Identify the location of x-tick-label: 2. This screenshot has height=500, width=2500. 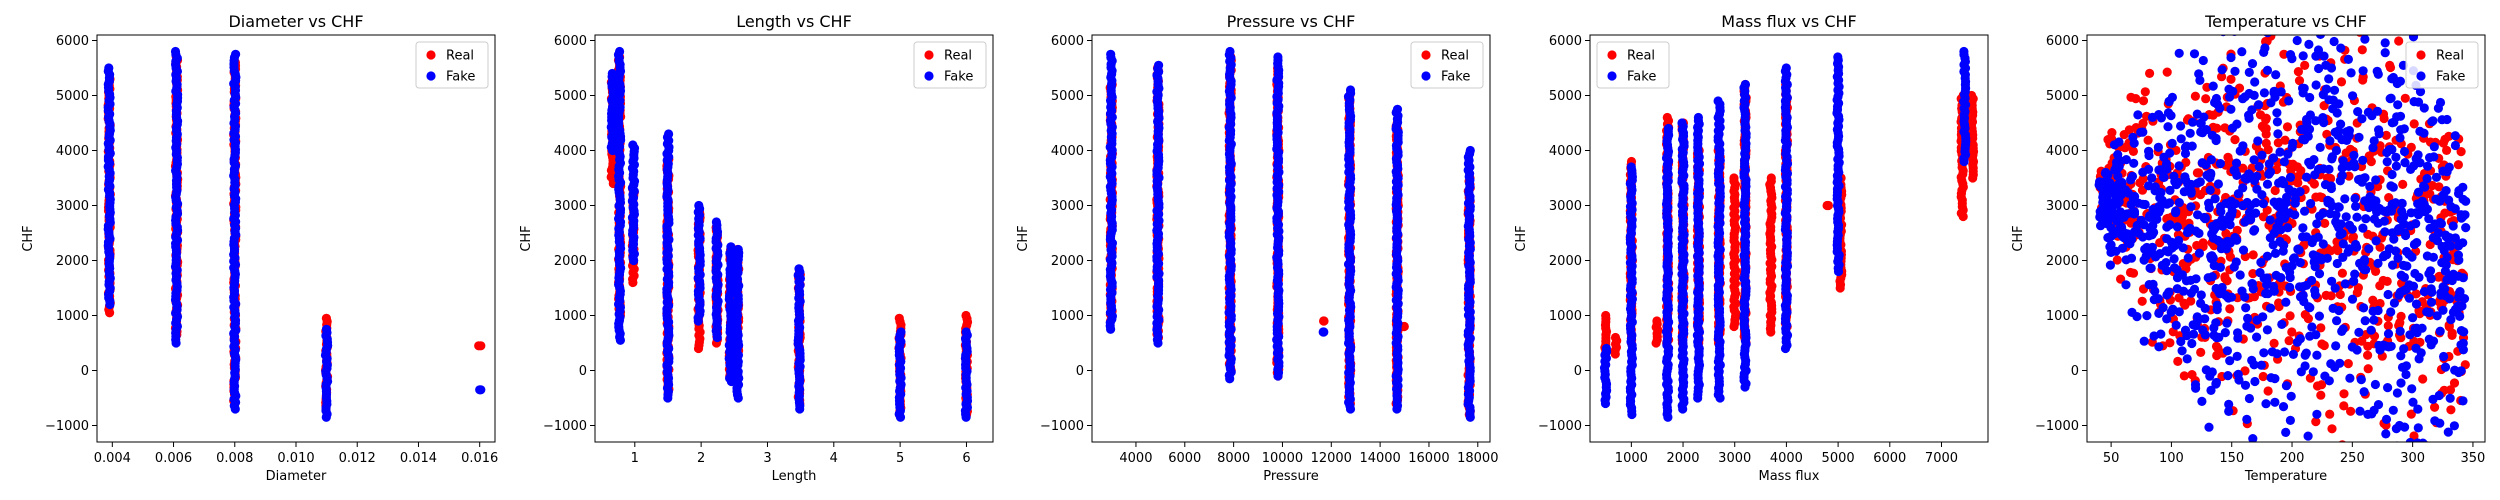
(701, 458).